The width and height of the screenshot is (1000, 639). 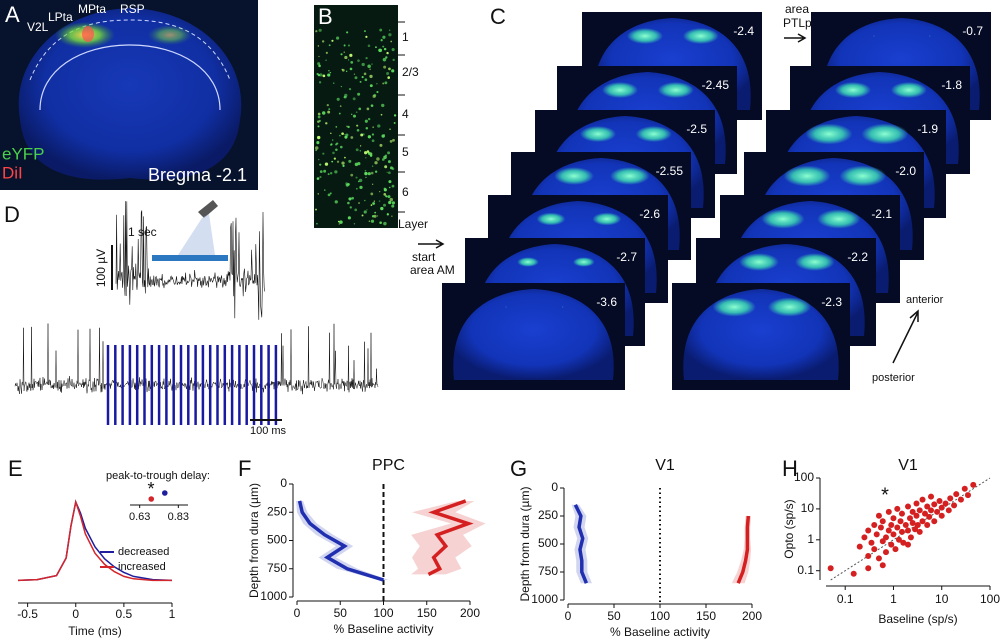 I want to click on arrow, so click(x=905, y=336).